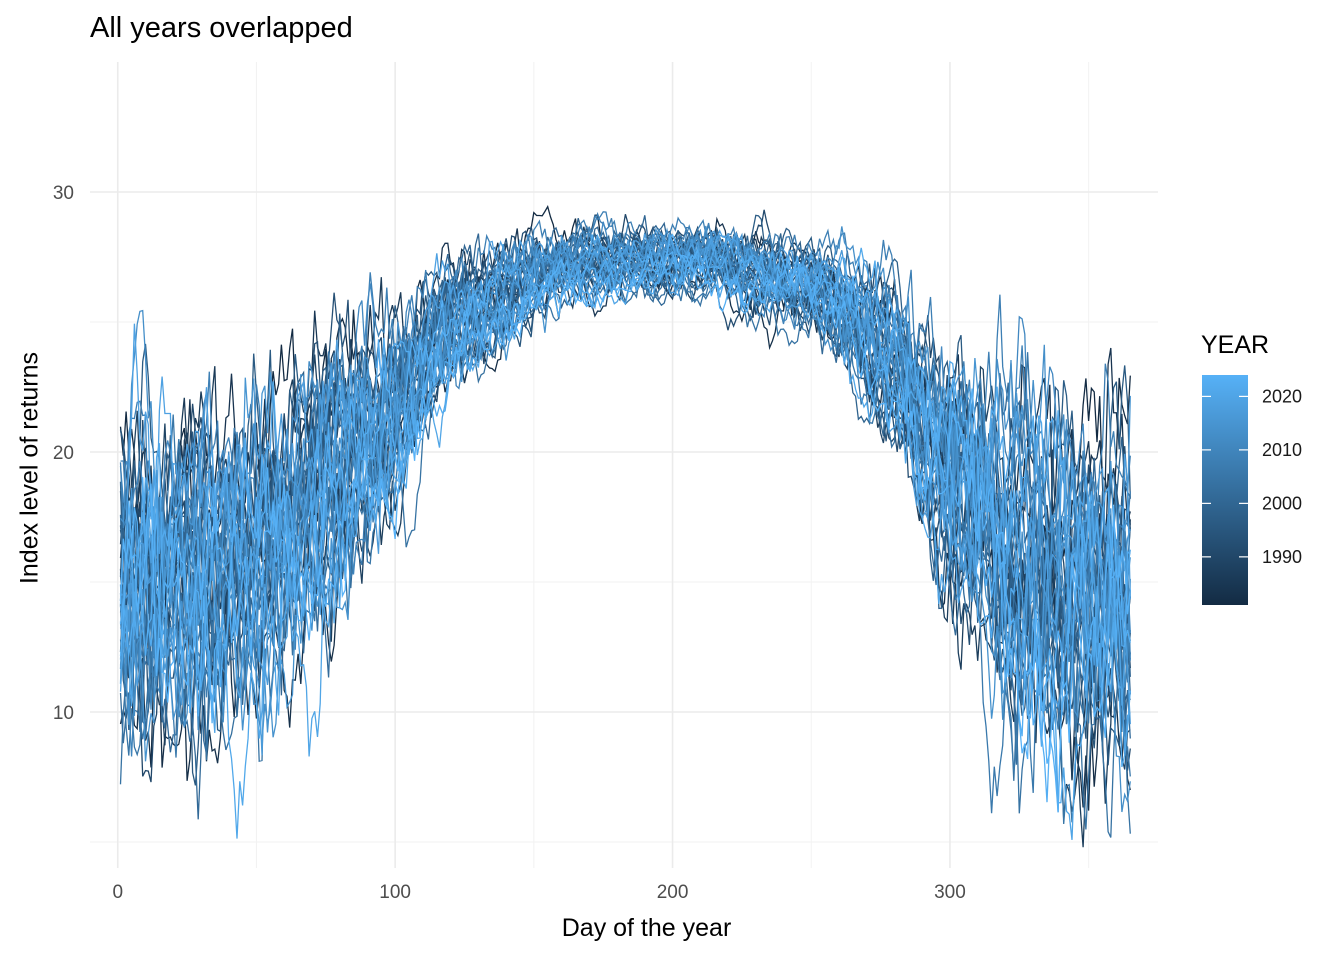 The height and width of the screenshot is (960, 1344). What do you see at coordinates (673, 892) in the screenshot?
I see `x-tick-label: 200` at bounding box center [673, 892].